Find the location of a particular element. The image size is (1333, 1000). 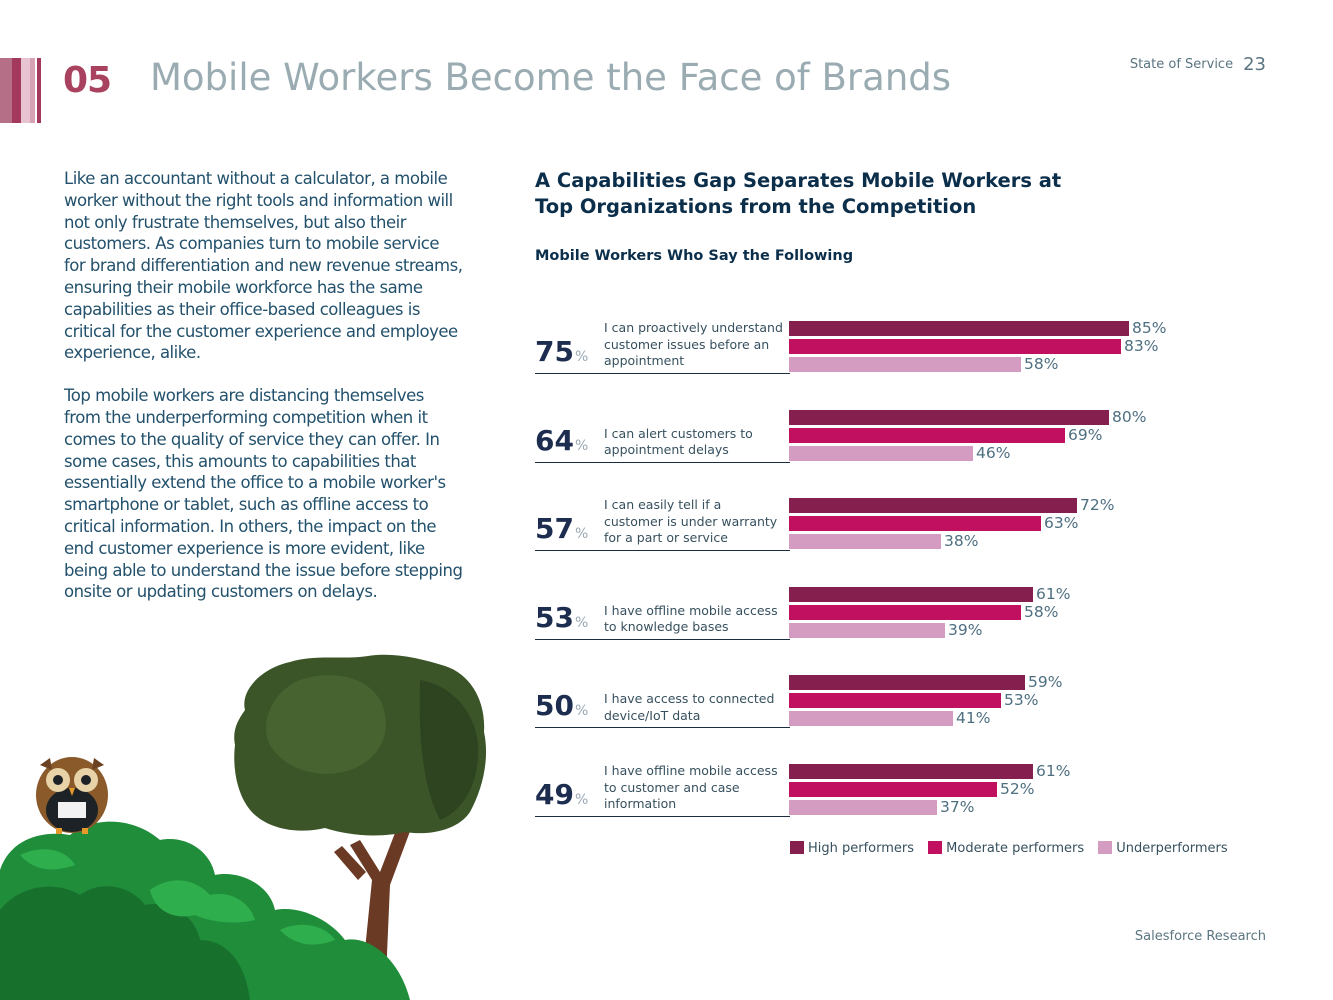

page-header-right: State of Service 23 is located at coordinates (1198, 64).